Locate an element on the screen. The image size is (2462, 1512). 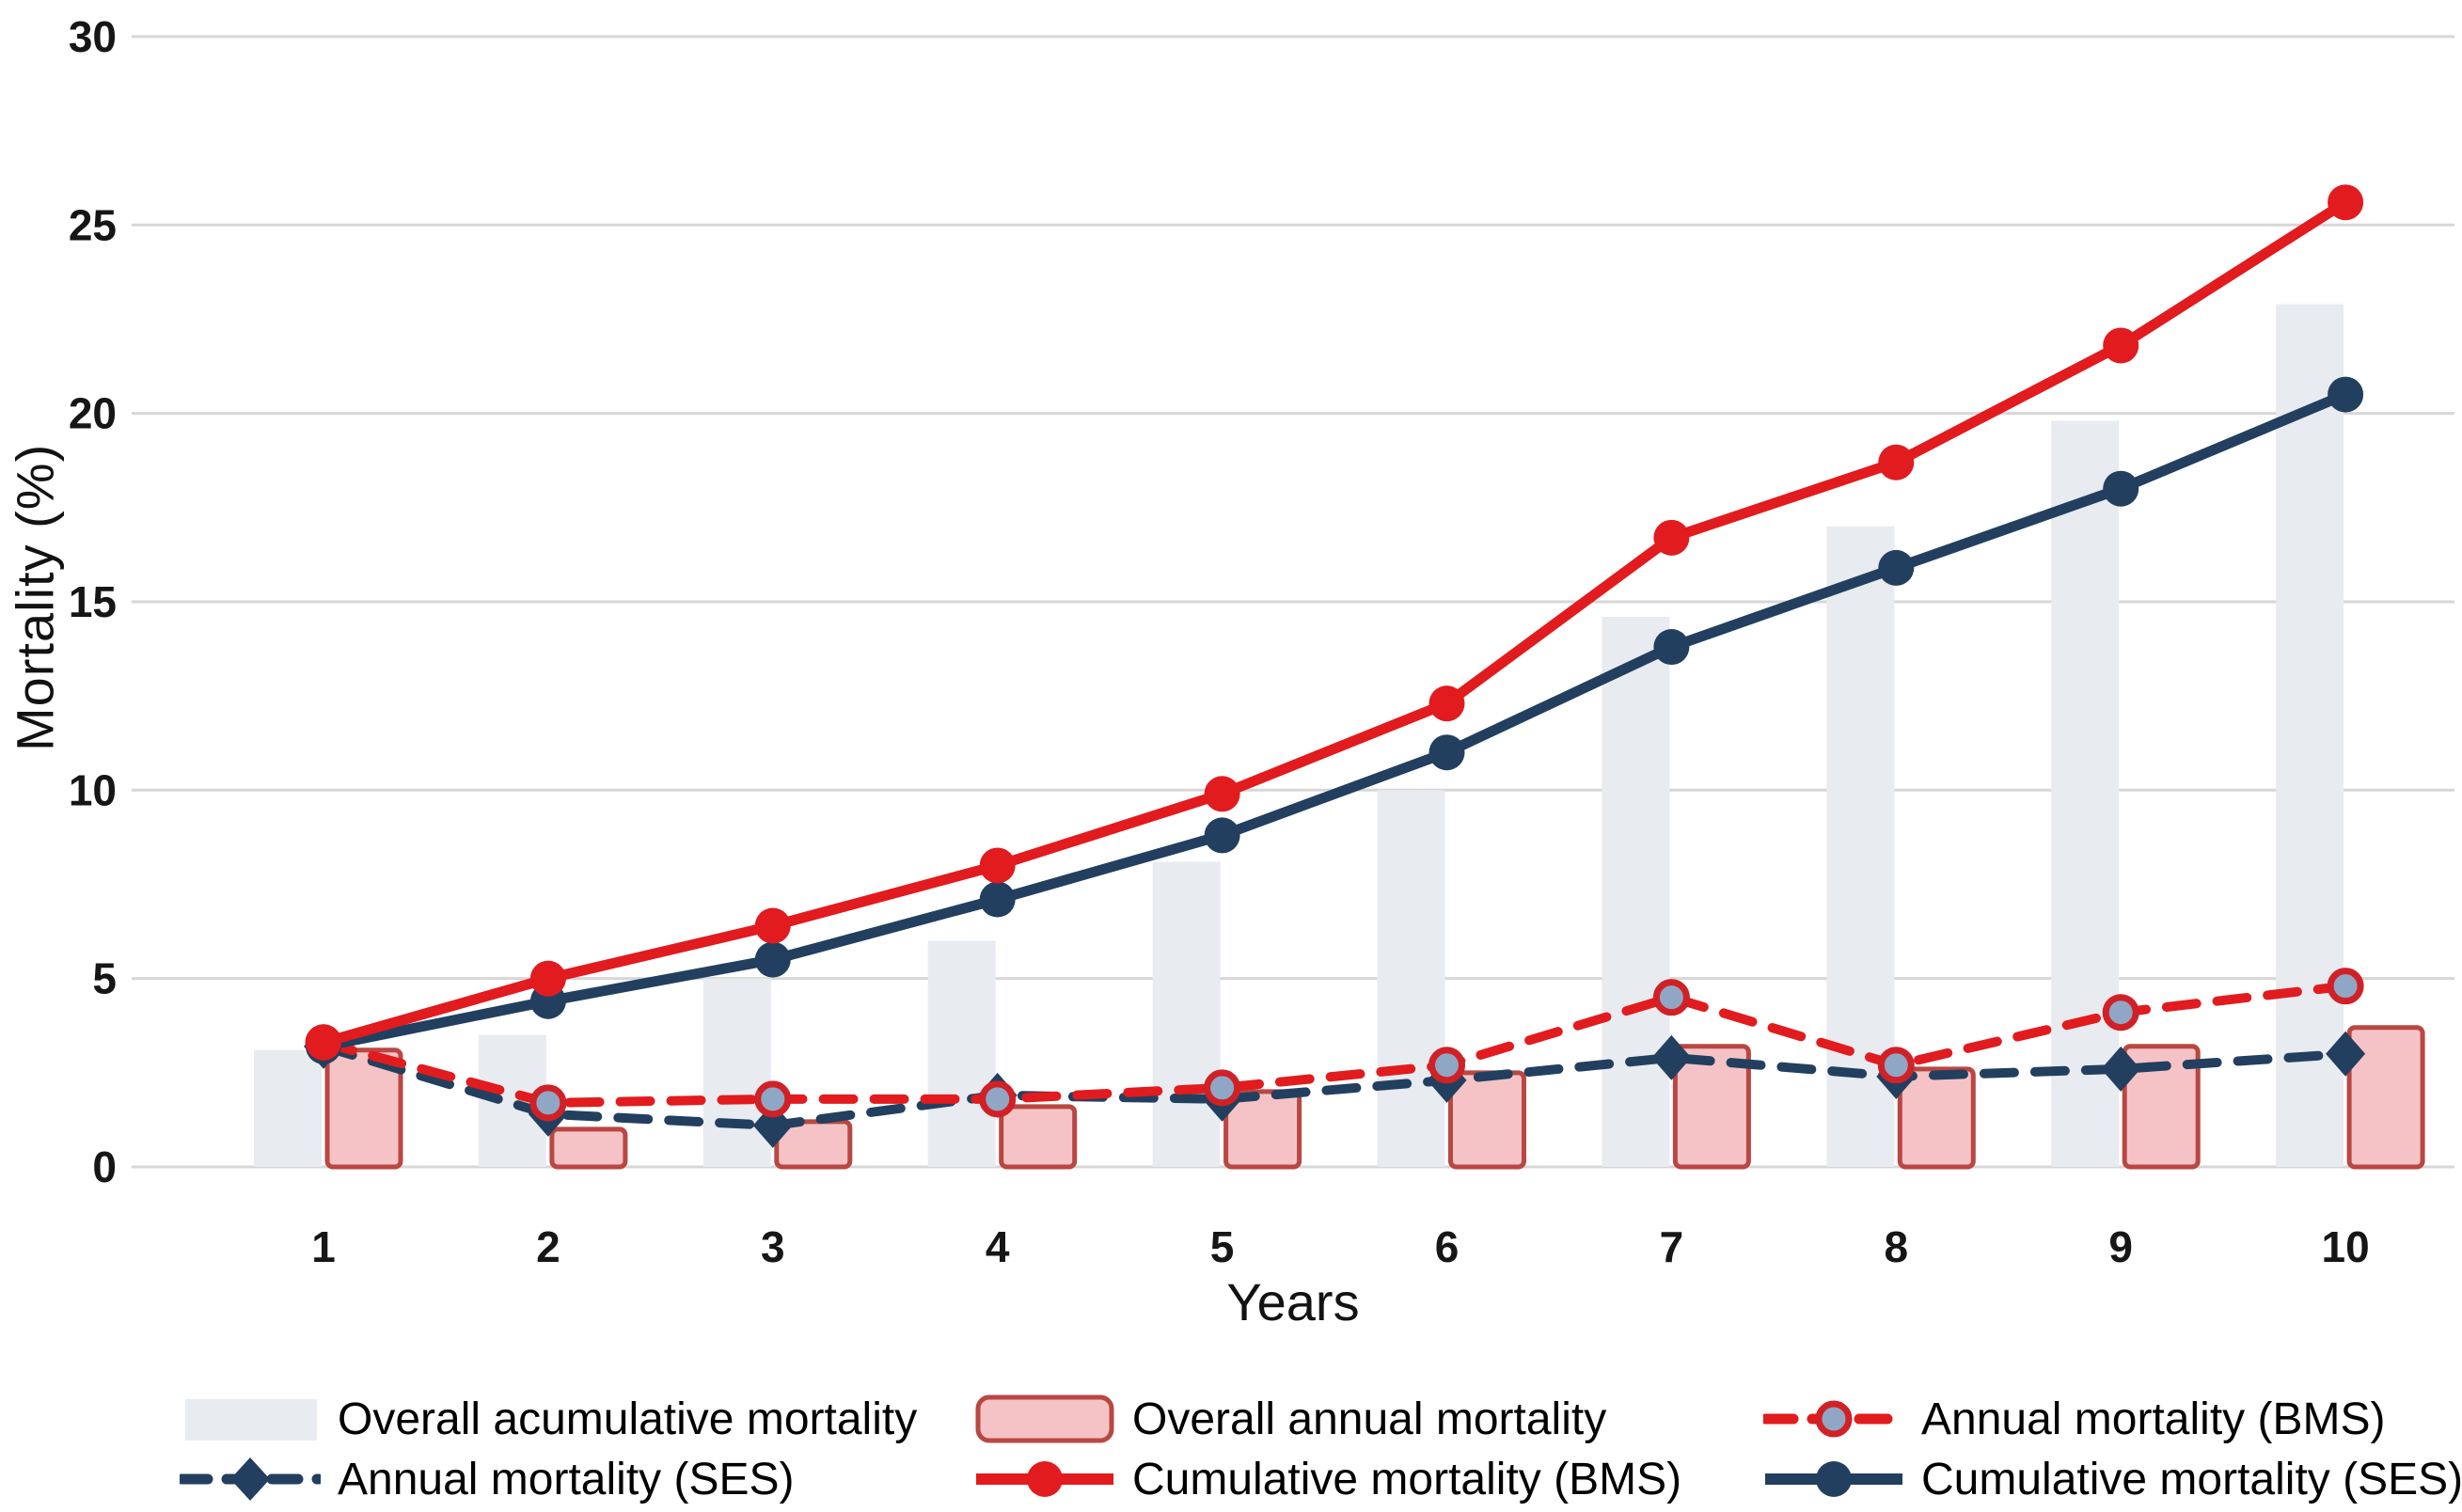
y-tick-label: 10 is located at coordinates (93, 789).